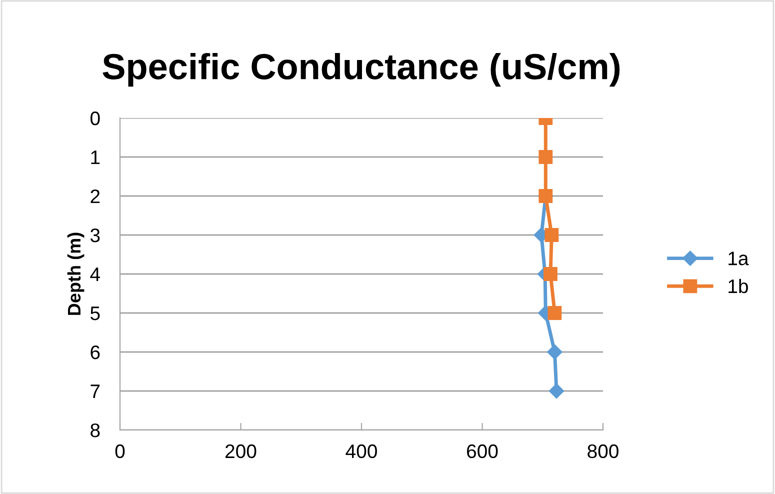 This screenshot has width=775, height=494. What do you see at coordinates (361, 451) in the screenshot?
I see `x-tick-label: 400` at bounding box center [361, 451].